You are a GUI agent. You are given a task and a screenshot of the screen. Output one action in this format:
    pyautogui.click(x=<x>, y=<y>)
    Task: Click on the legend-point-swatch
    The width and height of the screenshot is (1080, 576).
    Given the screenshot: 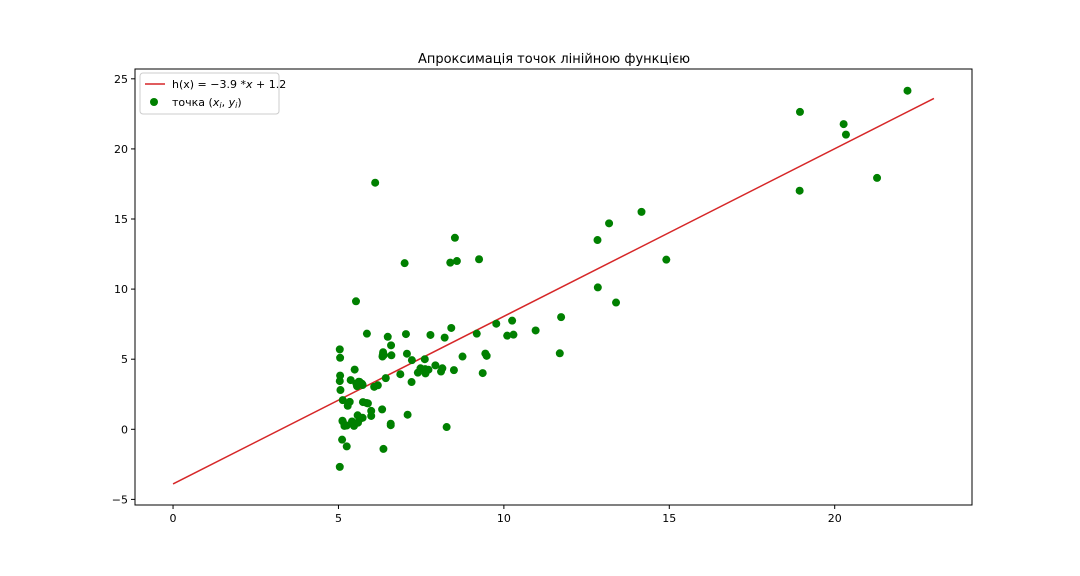 What is the action you would take?
    pyautogui.click(x=154, y=102)
    